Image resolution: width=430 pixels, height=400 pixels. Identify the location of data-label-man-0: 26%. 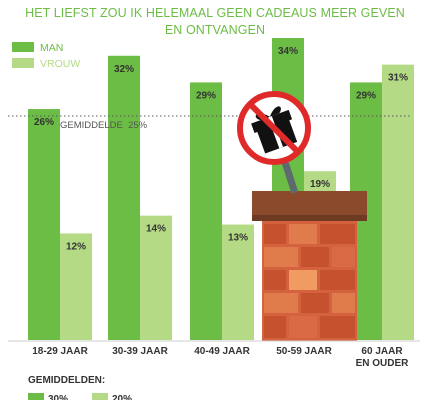
(44, 122).